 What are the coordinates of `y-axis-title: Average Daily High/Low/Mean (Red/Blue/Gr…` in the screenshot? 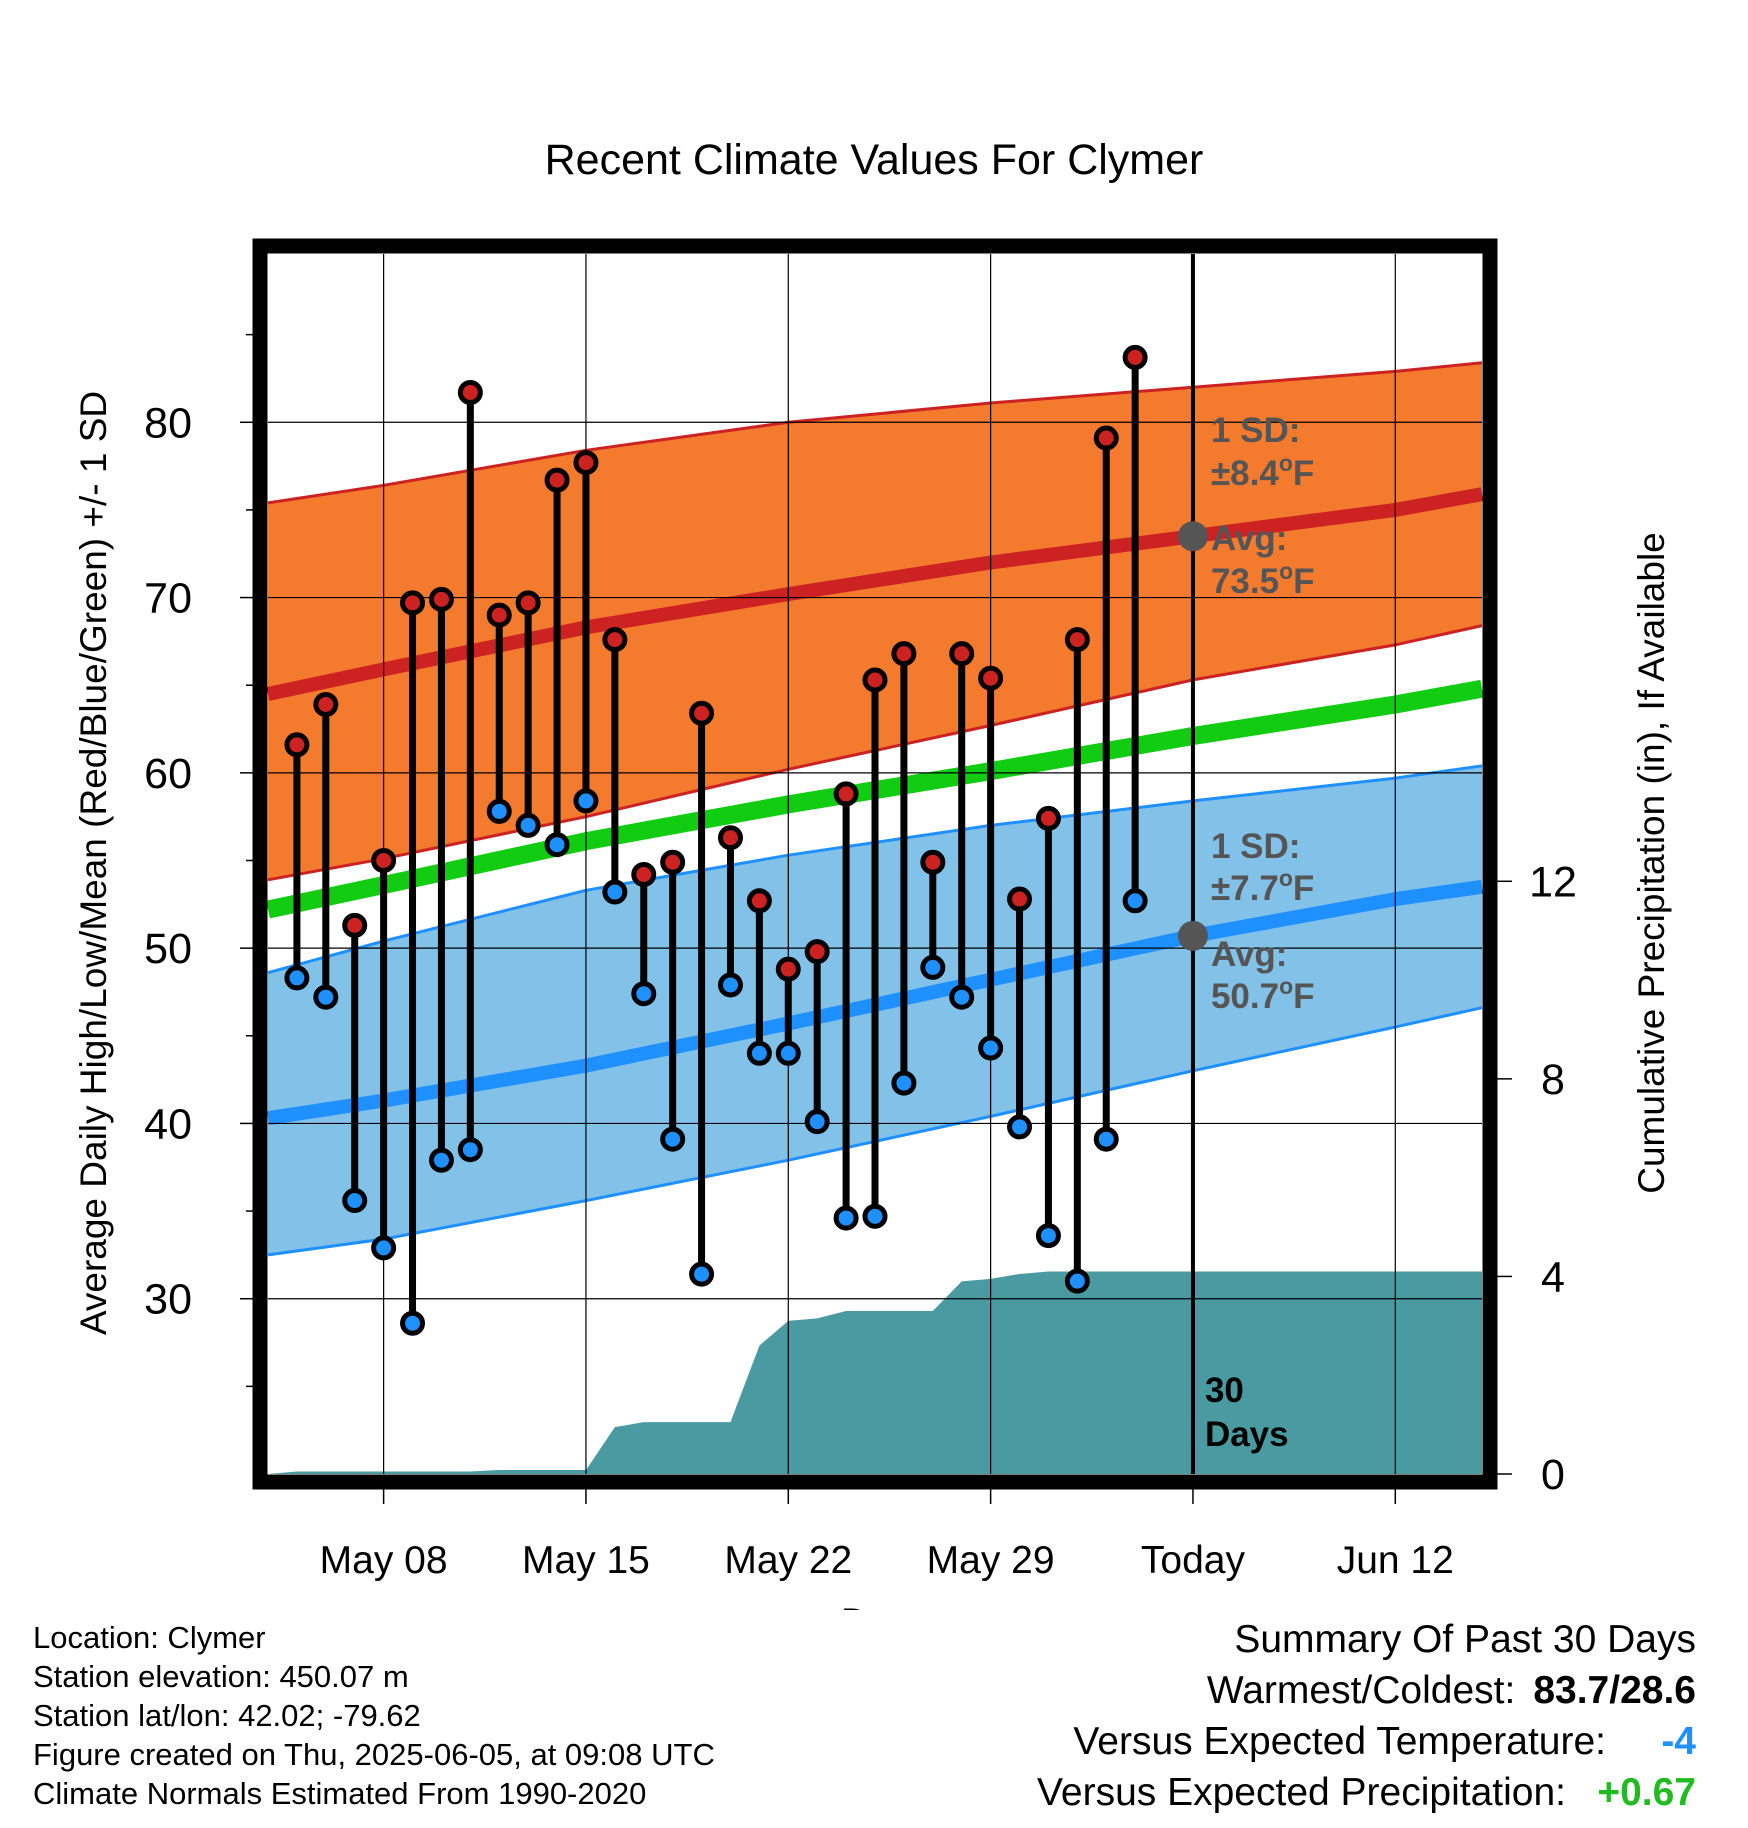 It's located at (93, 863).